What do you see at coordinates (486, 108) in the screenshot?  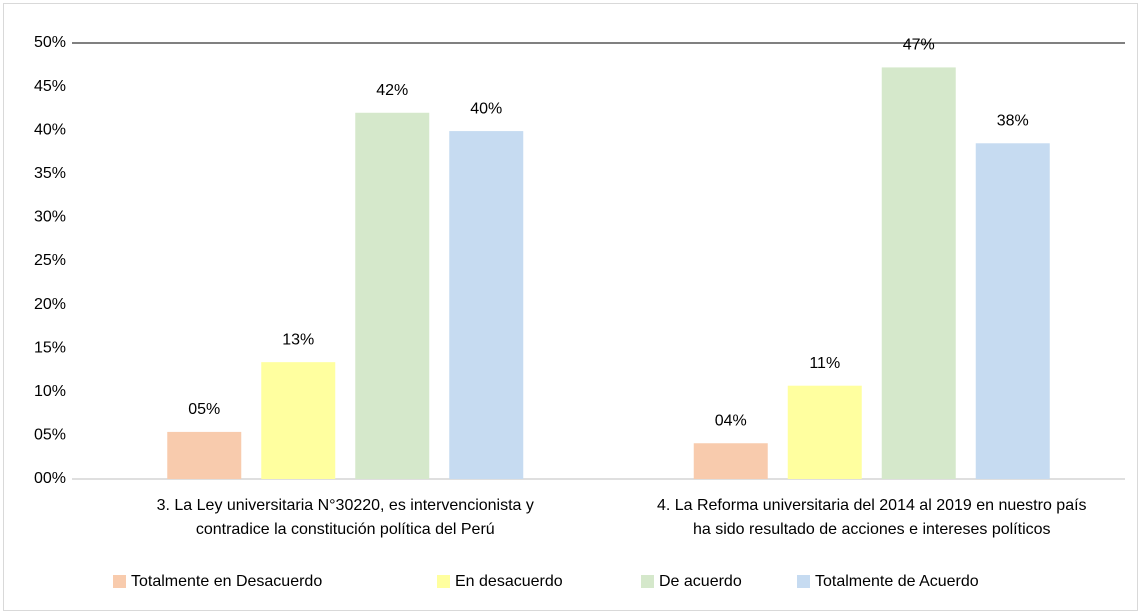 I see `data-label: 40%` at bounding box center [486, 108].